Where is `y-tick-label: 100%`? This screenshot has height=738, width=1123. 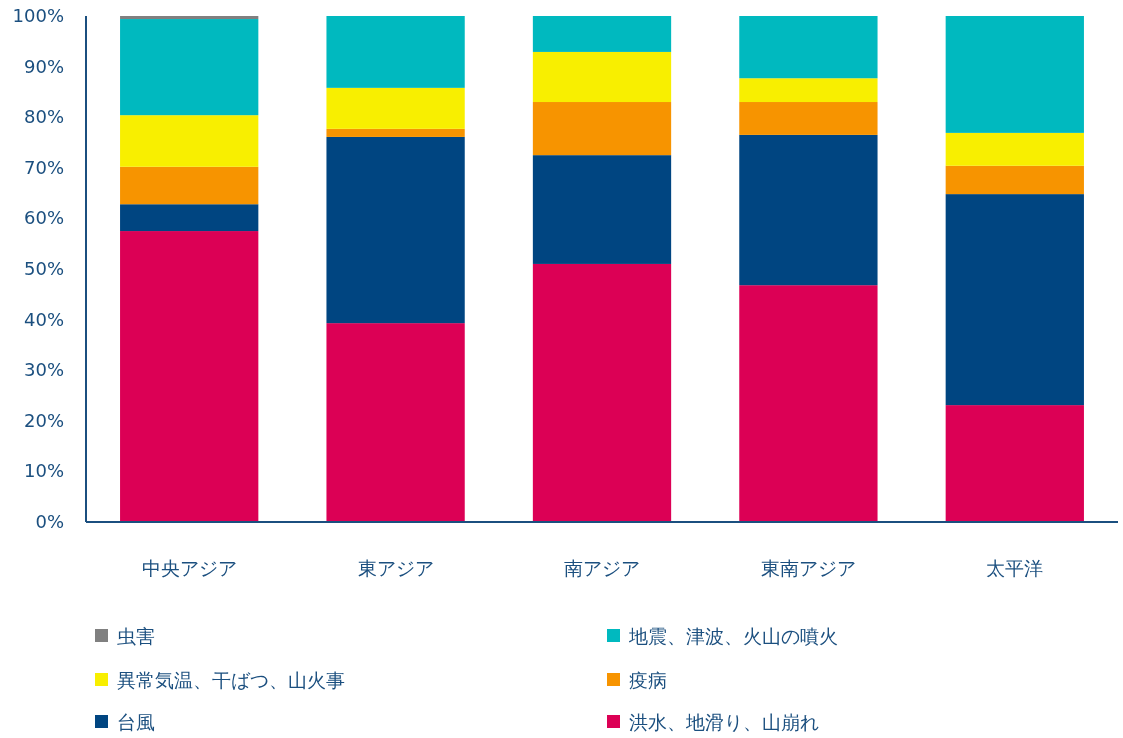
y-tick-label: 100% is located at coordinates (38, 15).